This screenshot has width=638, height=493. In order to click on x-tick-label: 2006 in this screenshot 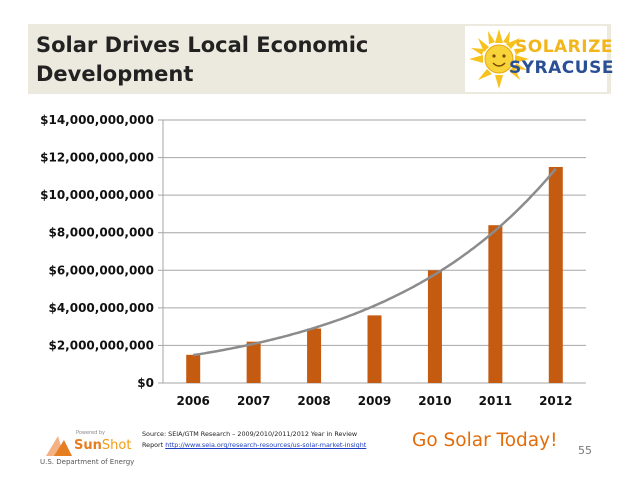, I will do `click(193, 401)`.